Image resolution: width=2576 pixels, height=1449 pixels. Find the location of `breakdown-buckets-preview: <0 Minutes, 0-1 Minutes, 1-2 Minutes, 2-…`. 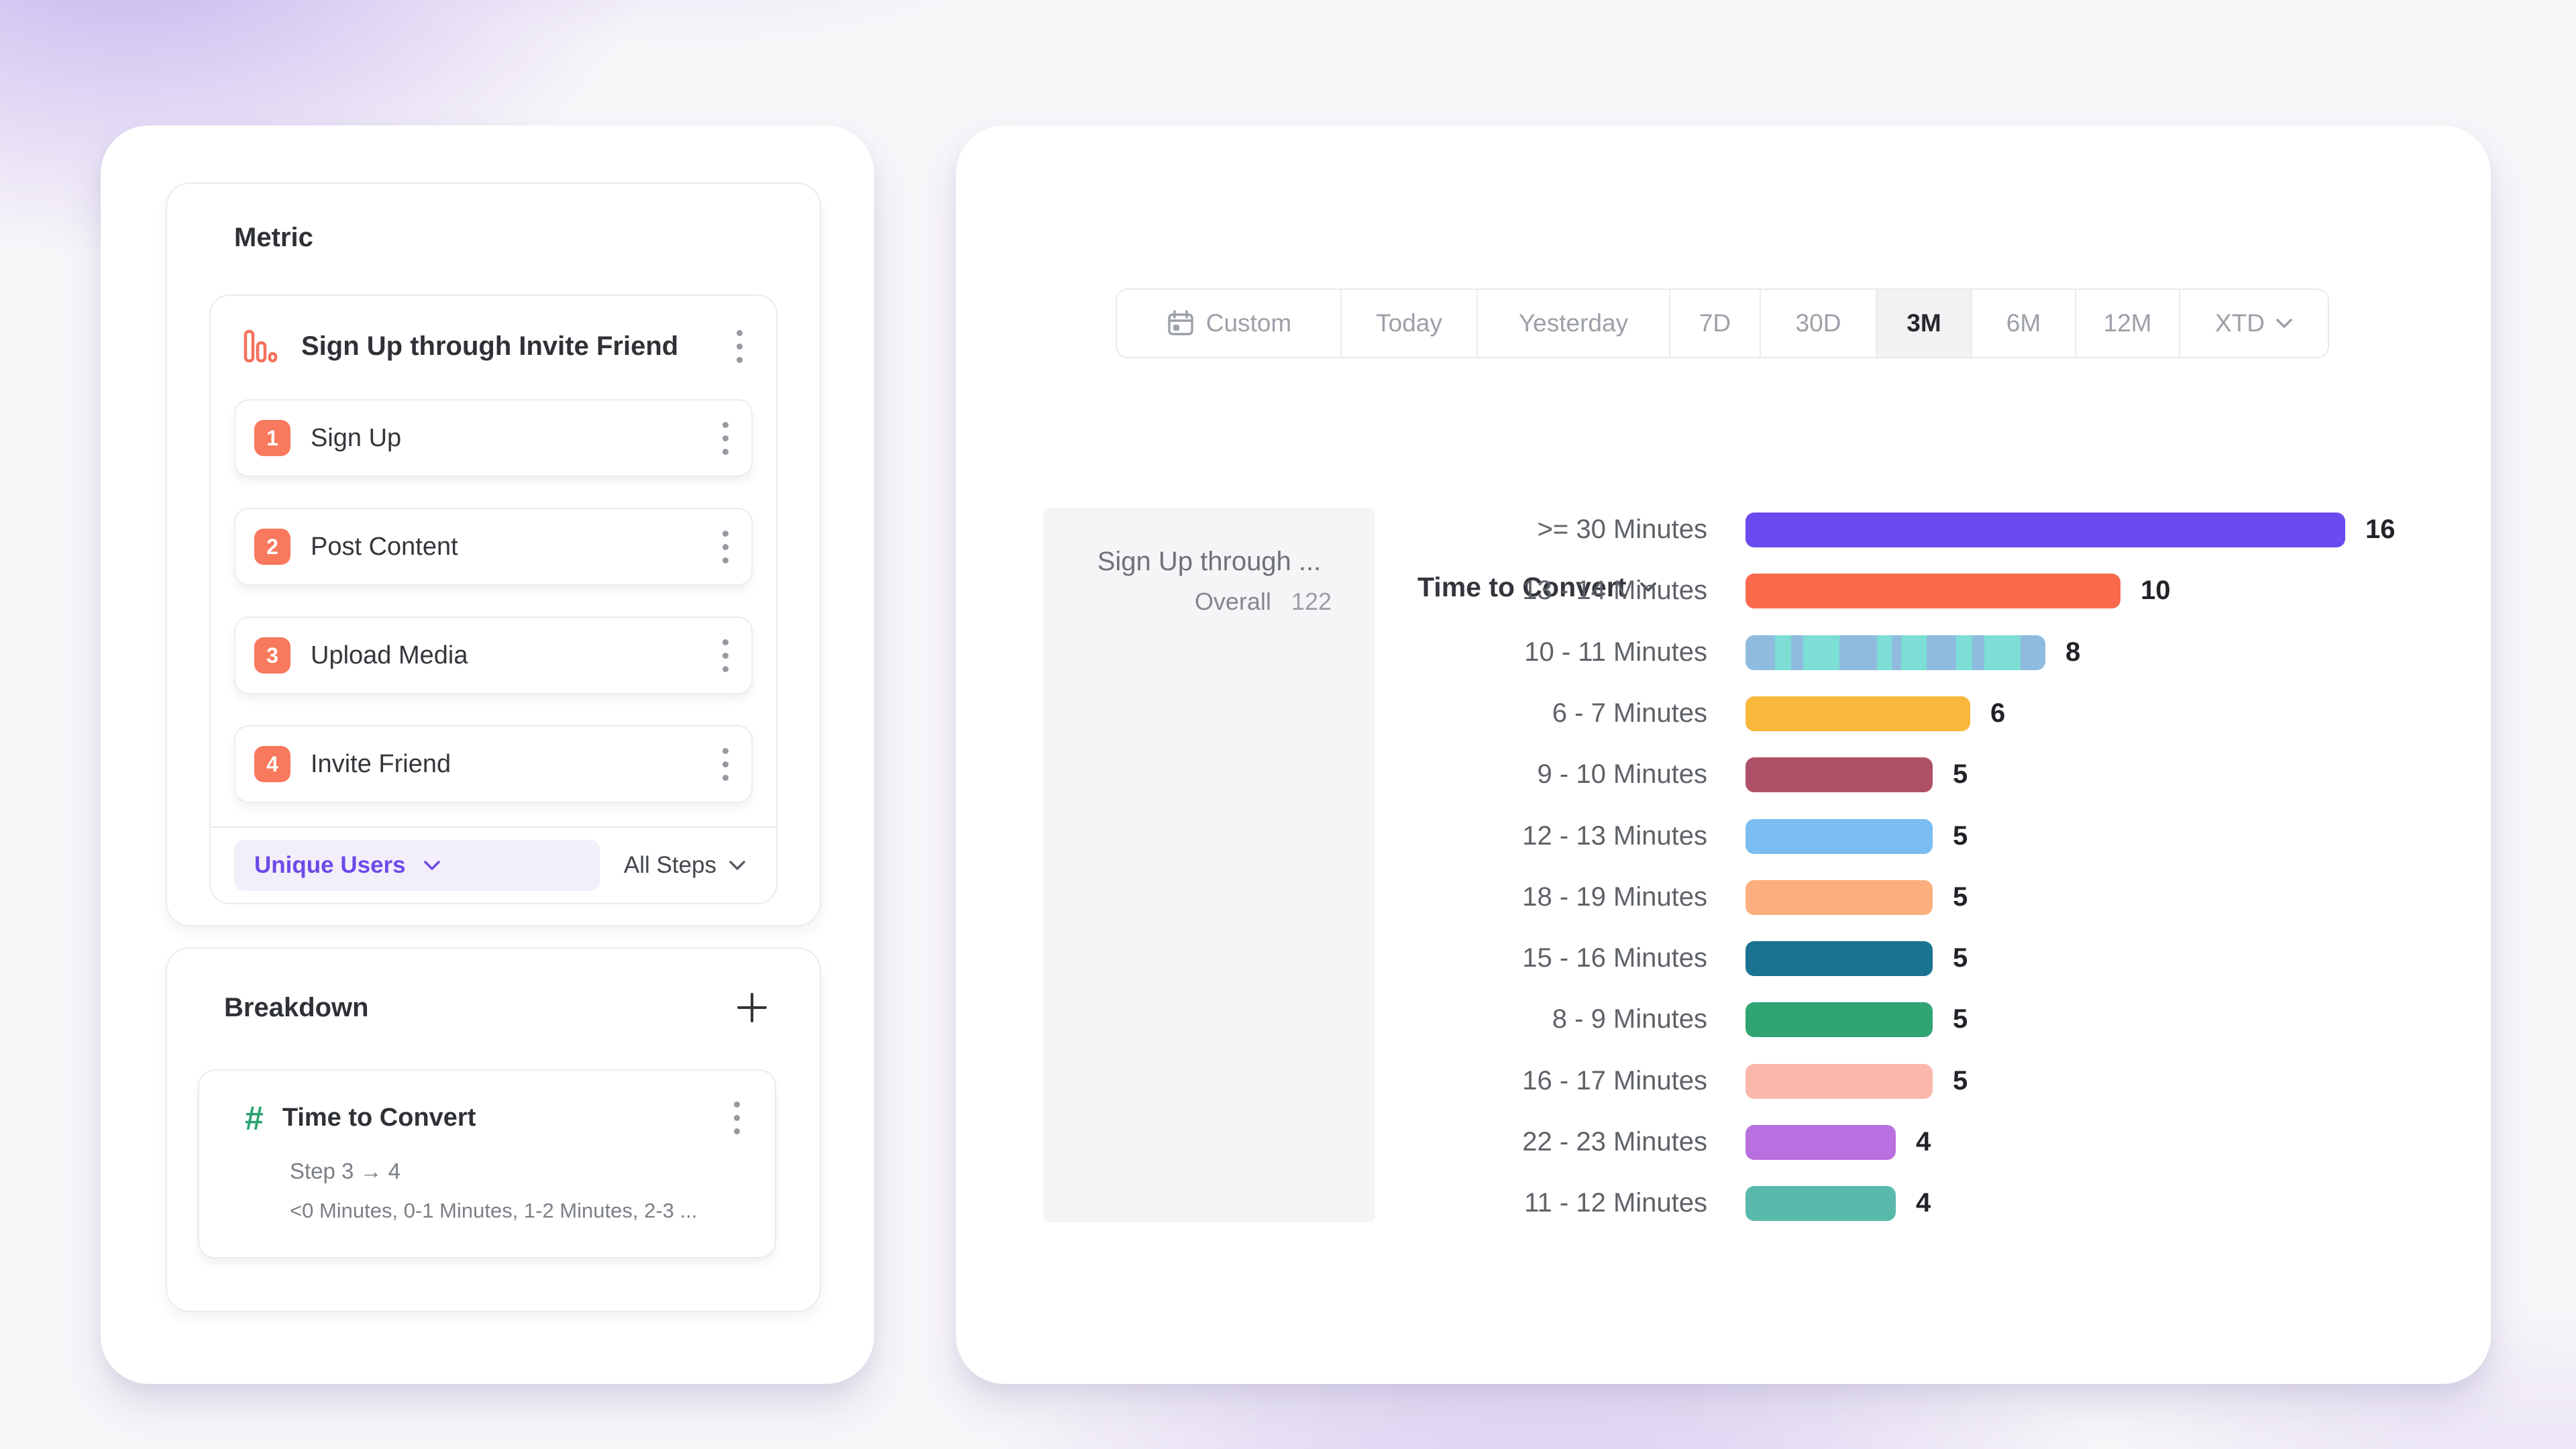

breakdown-buckets-preview: <0 Minutes, 0-1 Minutes, 1-2 Minutes, 2-… is located at coordinates (494, 1210).